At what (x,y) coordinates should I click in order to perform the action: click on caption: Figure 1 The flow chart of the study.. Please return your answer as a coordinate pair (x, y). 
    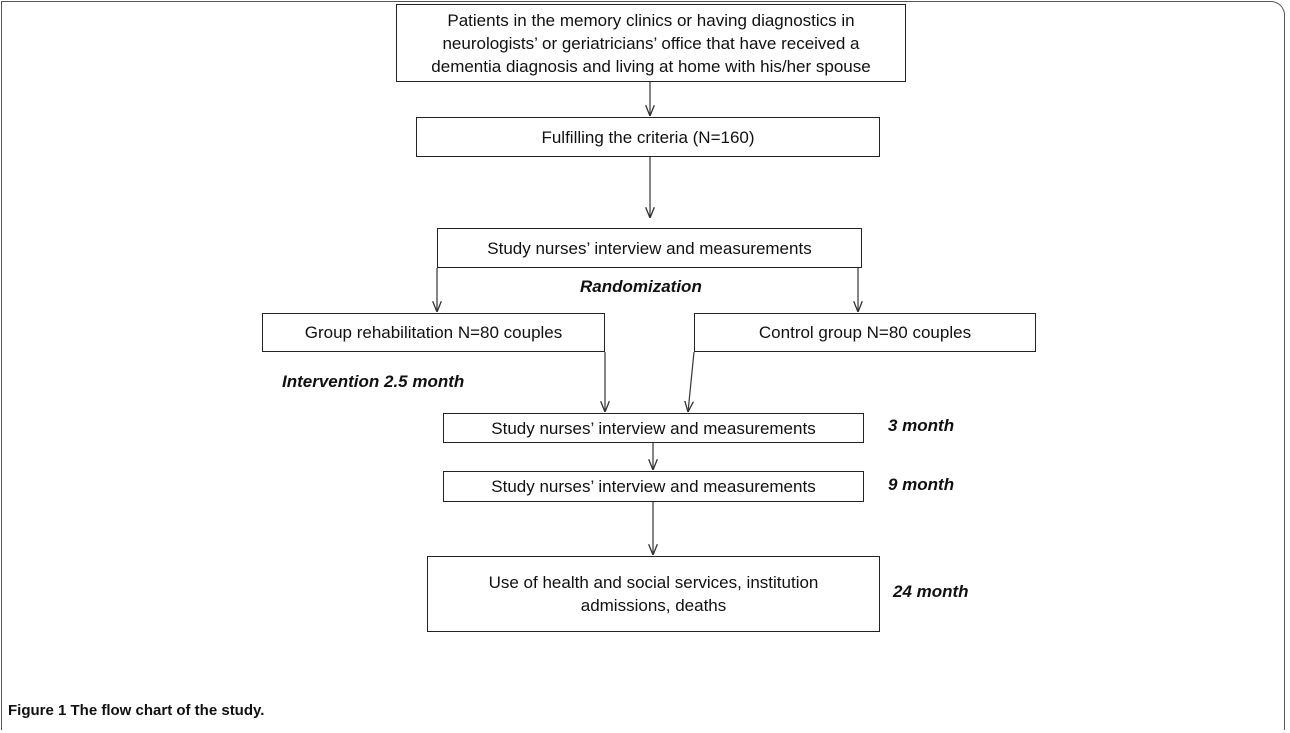
    Looking at the image, I should click on (136, 710).